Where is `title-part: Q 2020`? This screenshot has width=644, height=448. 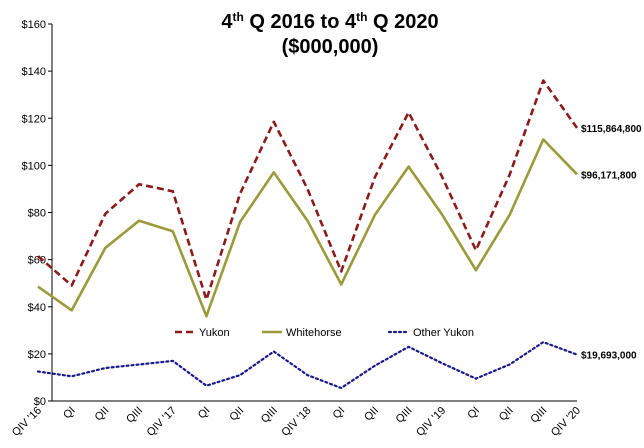
title-part: Q 2020 is located at coordinates (402, 22).